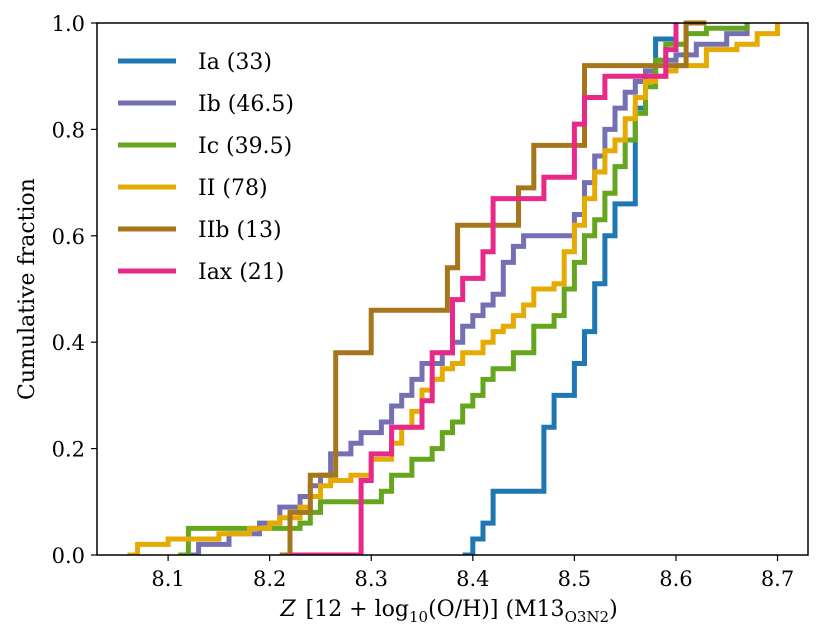 The width and height of the screenshot is (830, 644). I want to click on y-tick-label: 0.8, so click(68, 130).